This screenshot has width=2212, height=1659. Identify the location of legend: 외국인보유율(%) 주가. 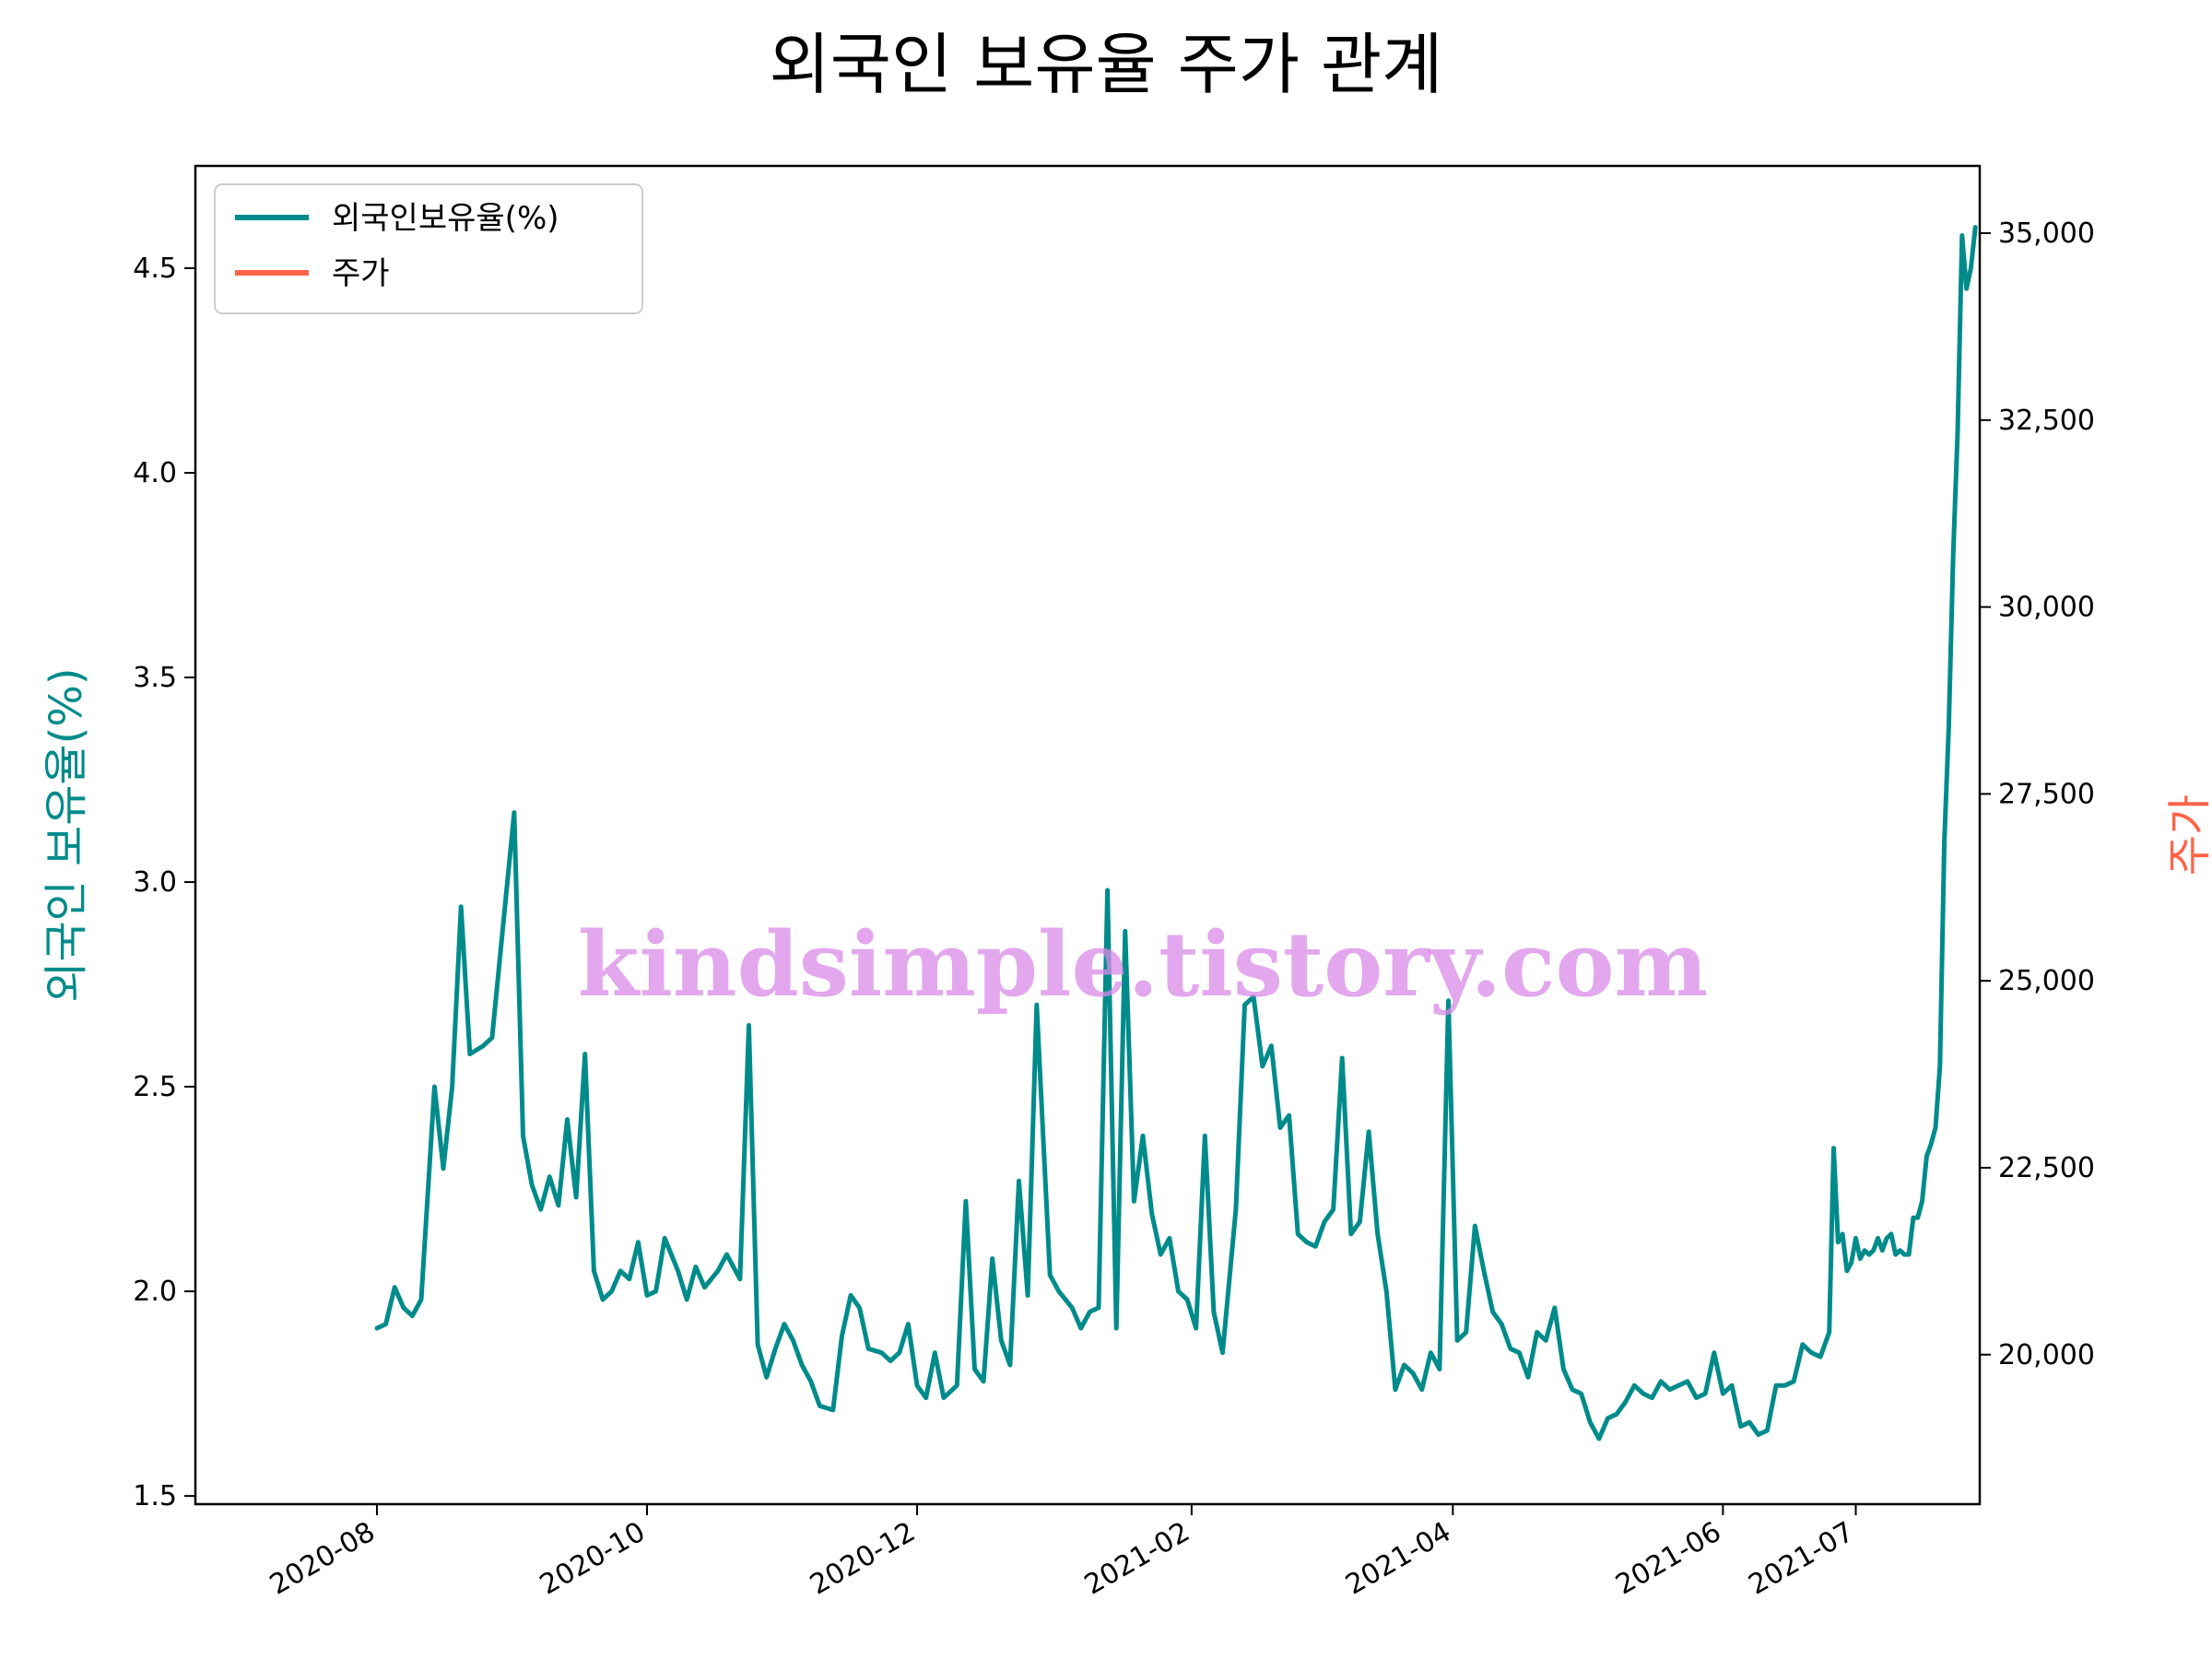
(428, 248).